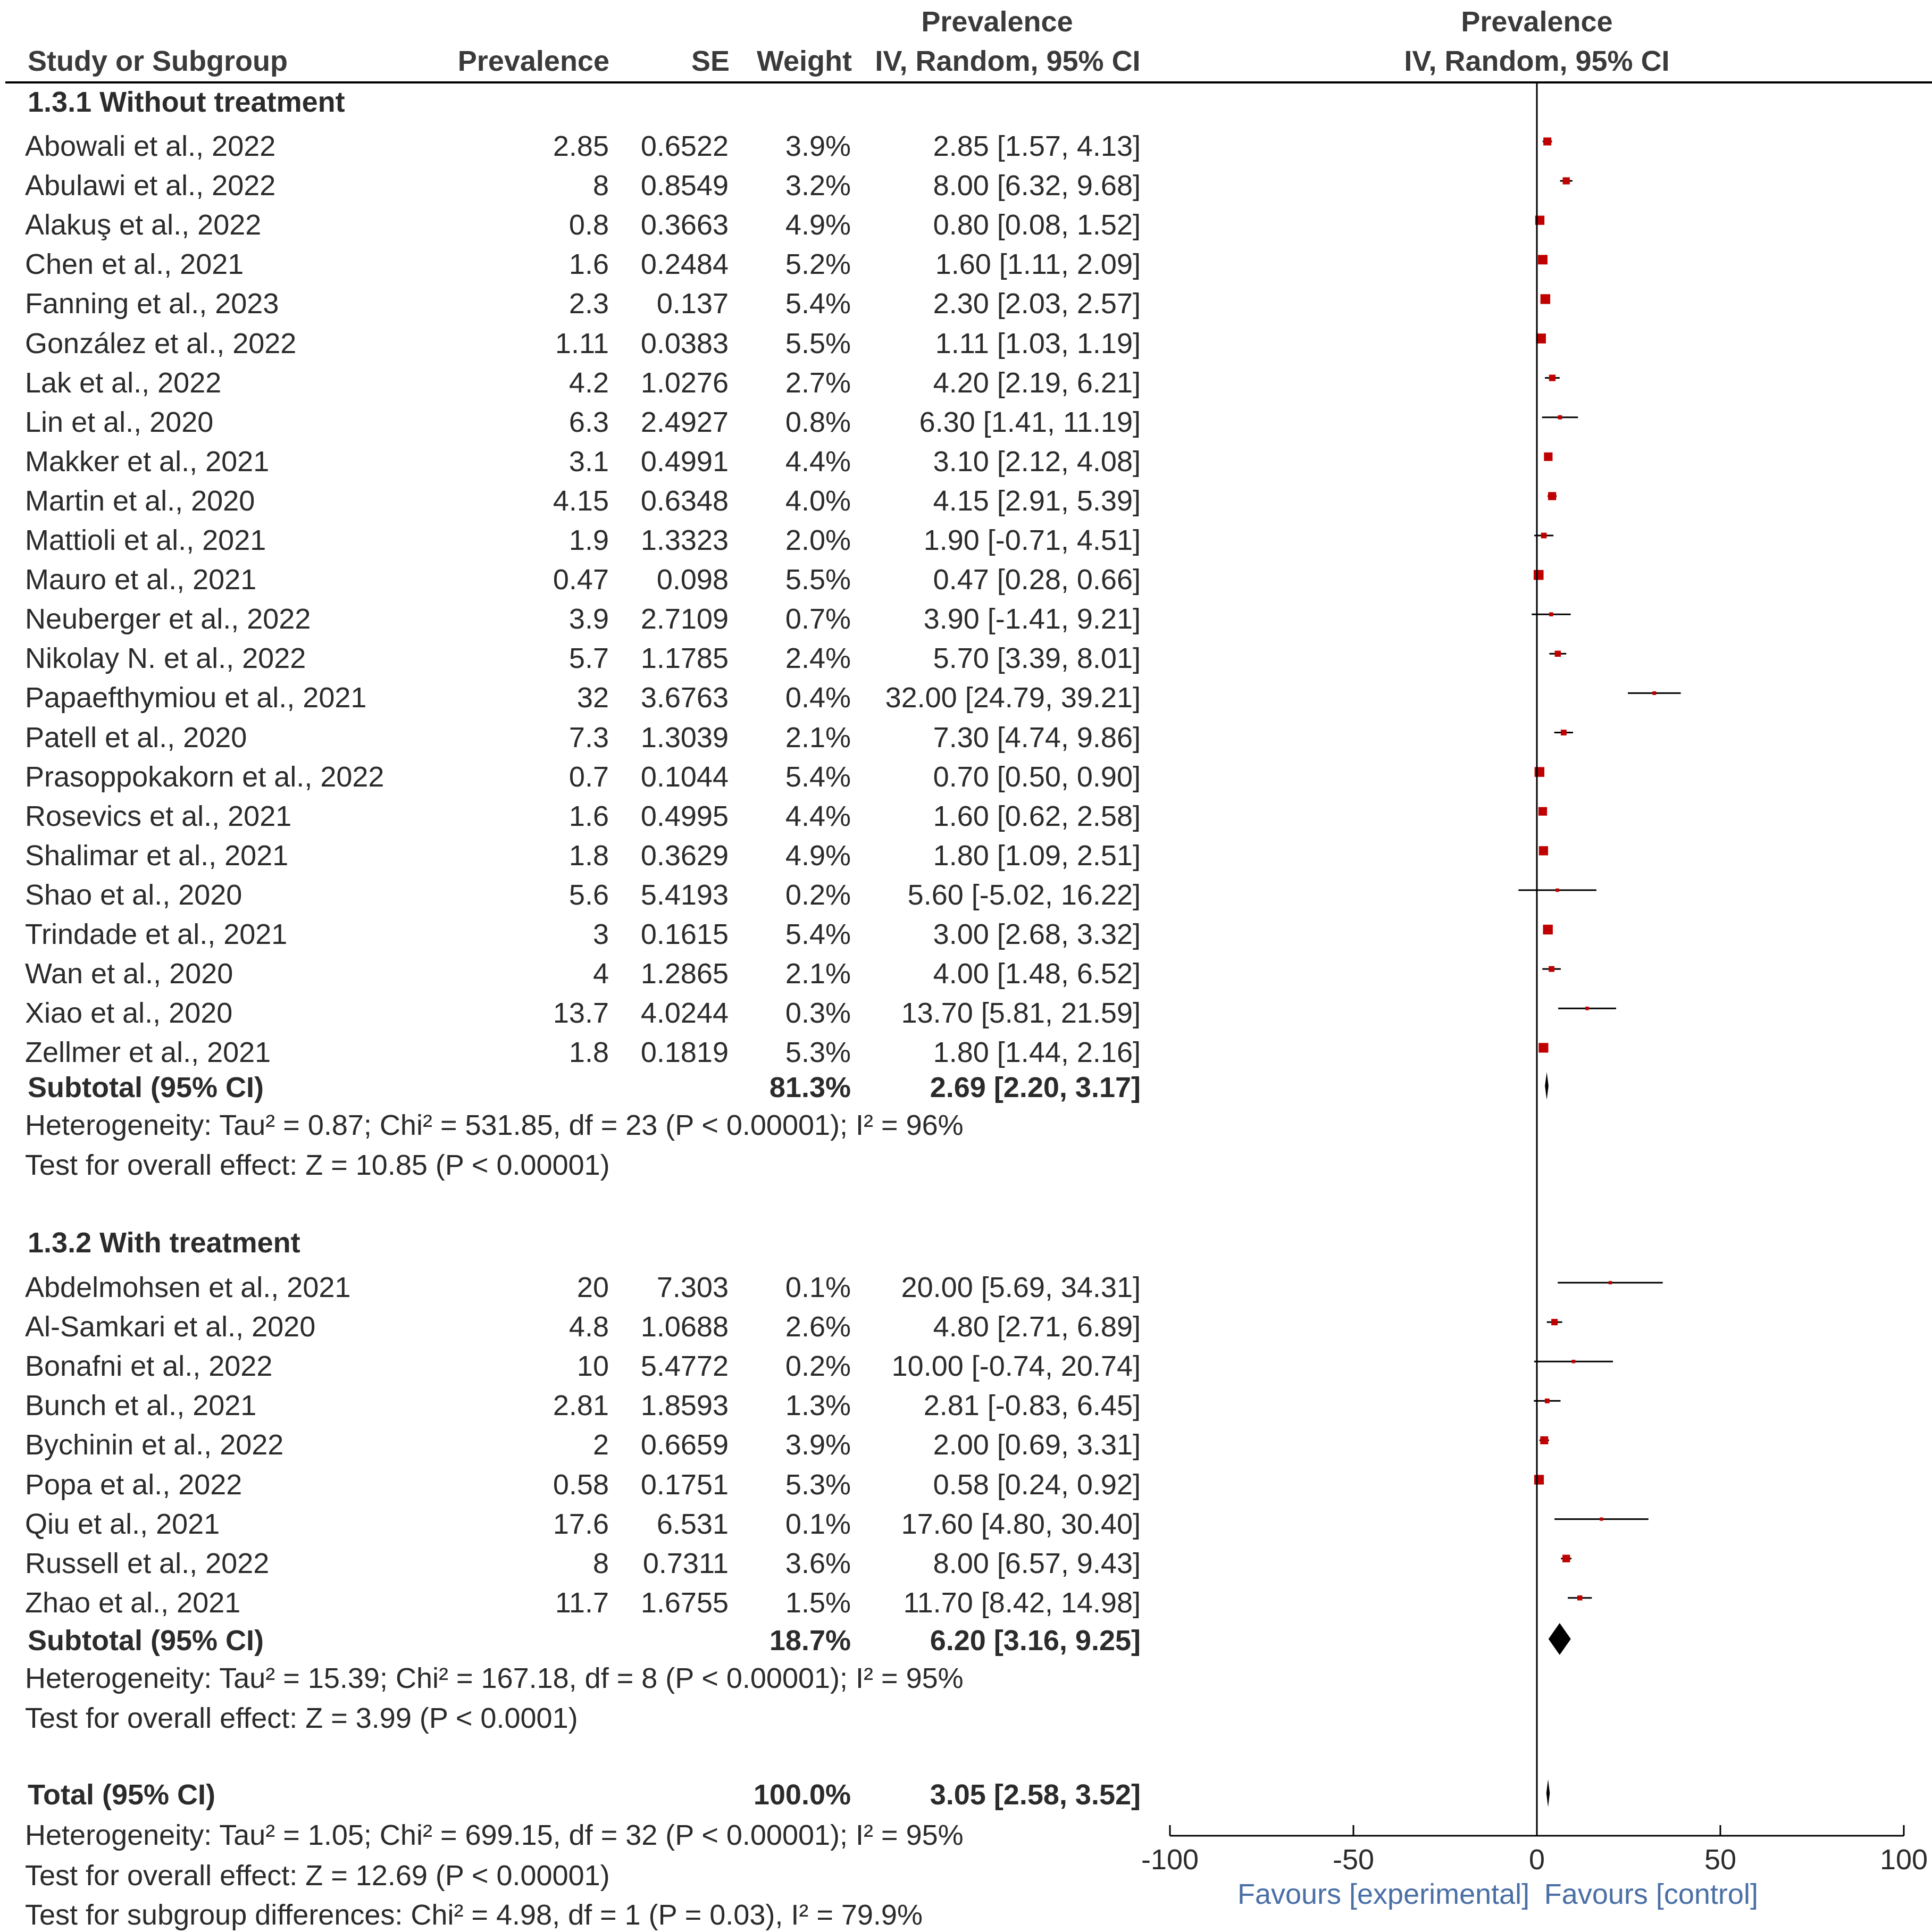 The width and height of the screenshot is (1932, 1932). I want to click on weight-cell: 100.0%, so click(802, 1795).